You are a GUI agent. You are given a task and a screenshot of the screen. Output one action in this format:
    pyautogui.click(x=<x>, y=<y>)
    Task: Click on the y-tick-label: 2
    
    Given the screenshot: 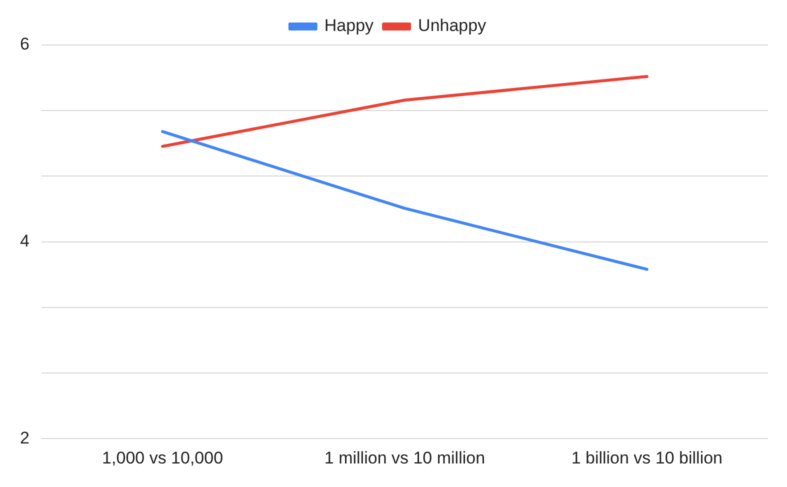 What is the action you would take?
    pyautogui.click(x=25, y=438)
    